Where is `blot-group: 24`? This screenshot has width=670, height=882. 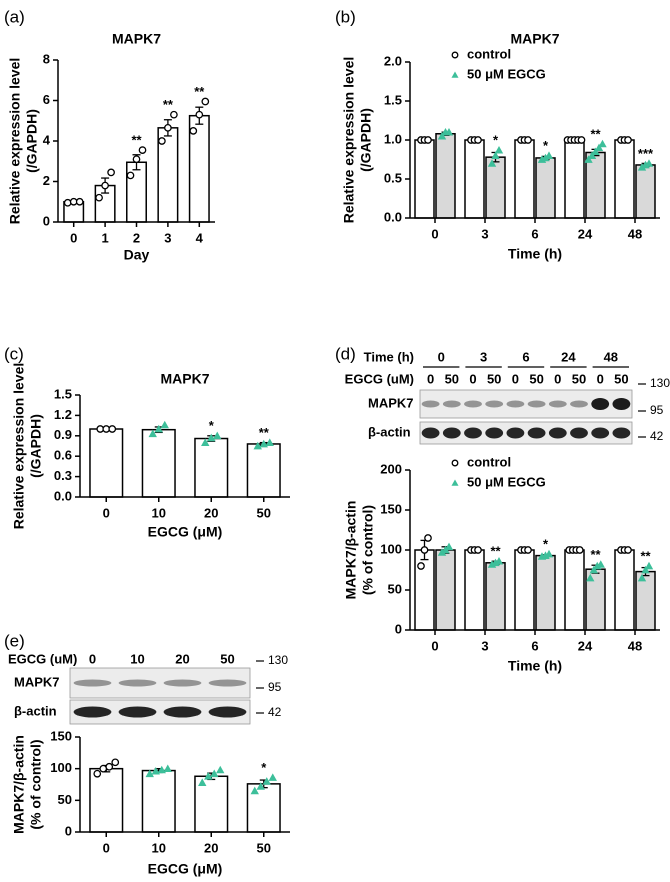 blot-group: 24 is located at coordinates (568, 356).